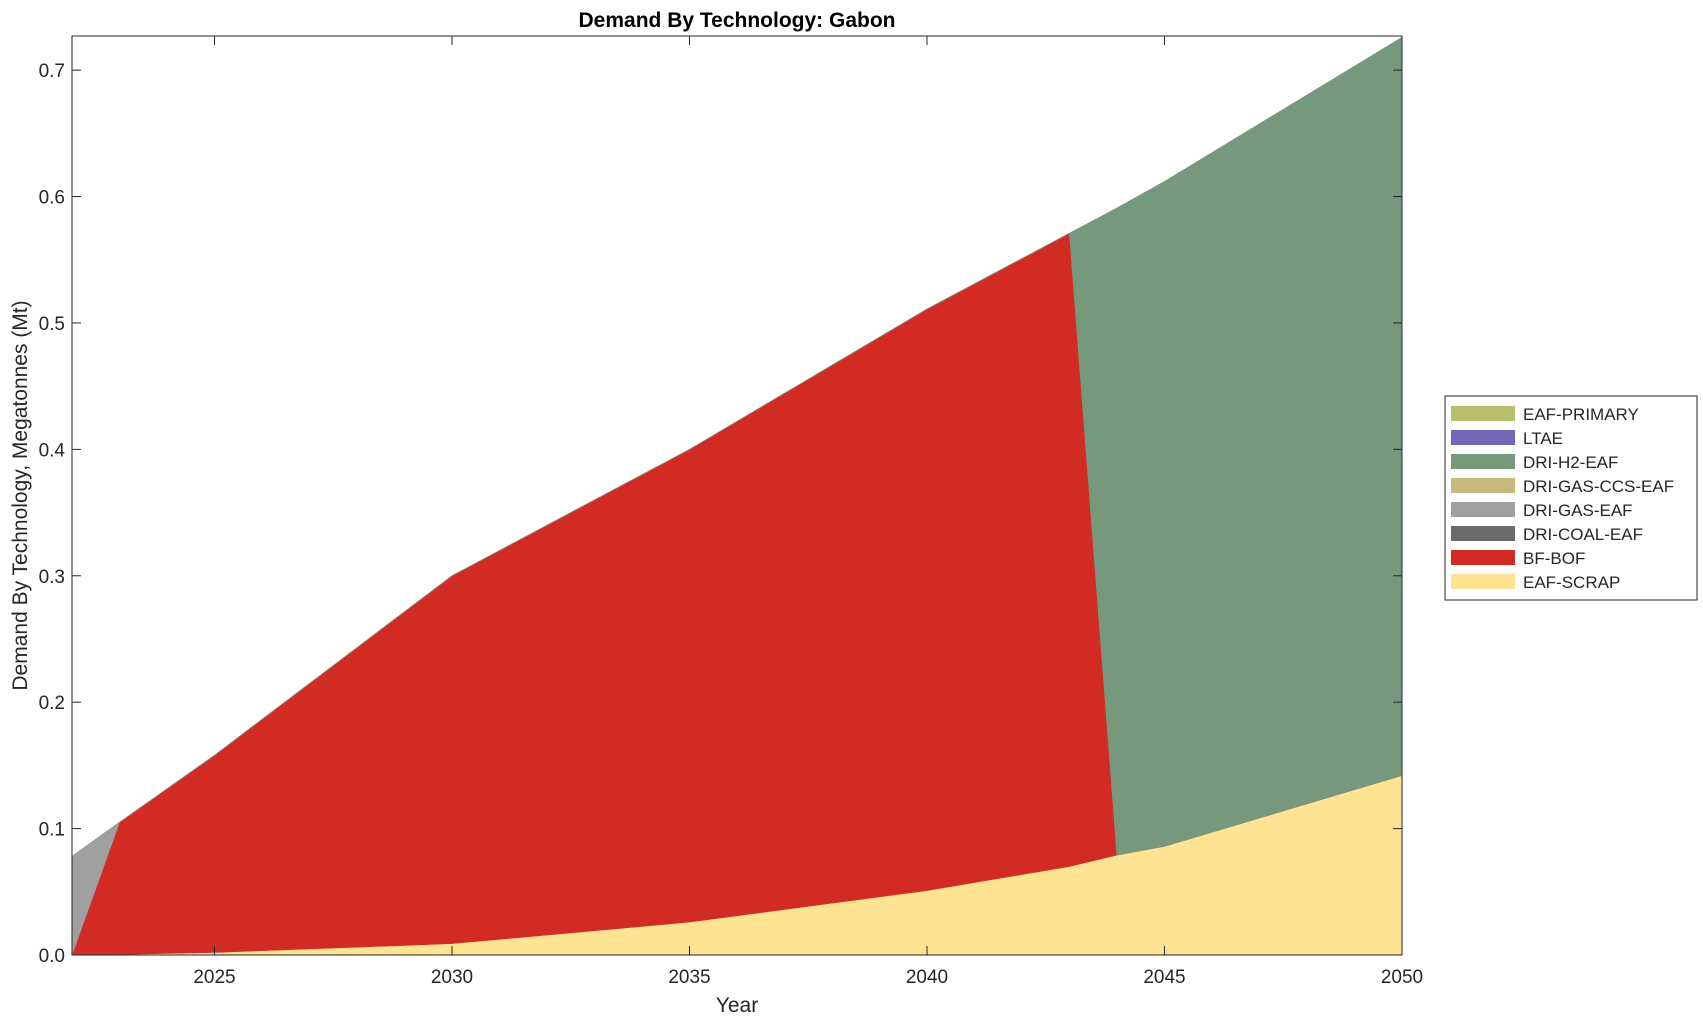 This screenshot has width=1703, height=1021. What do you see at coordinates (1581, 414) in the screenshot?
I see `legend-label: EAF-PRIMARY` at bounding box center [1581, 414].